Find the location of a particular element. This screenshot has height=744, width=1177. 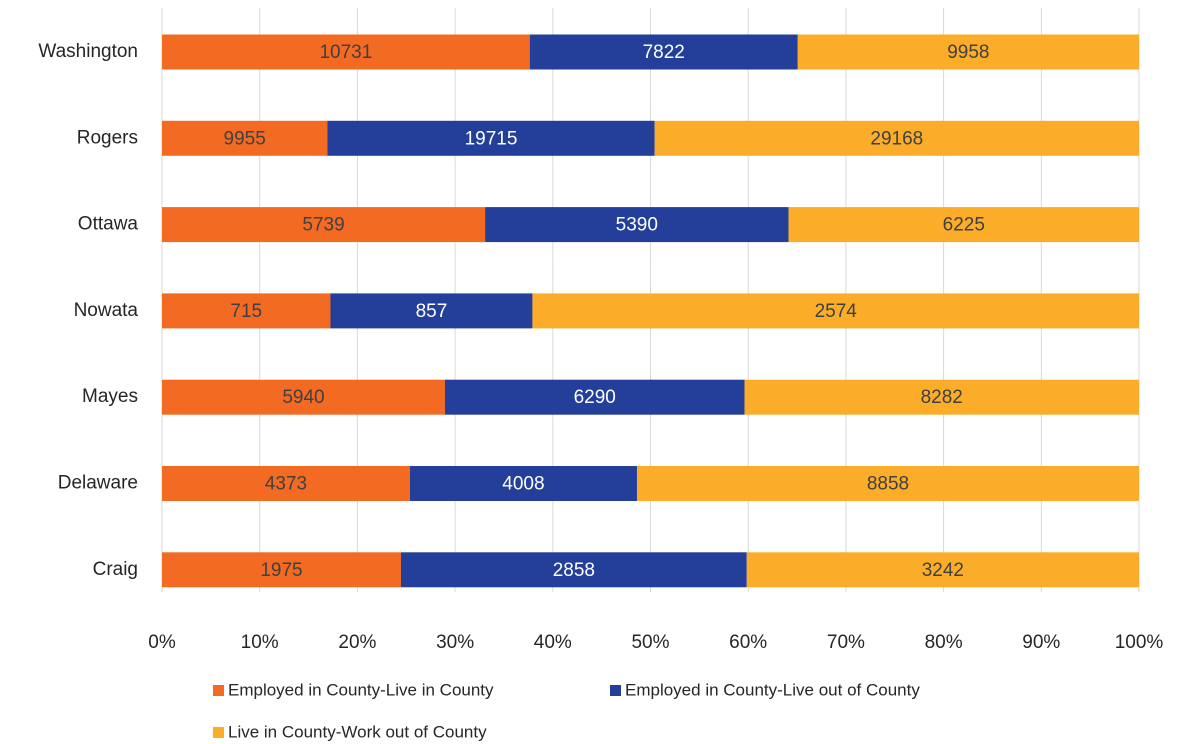

x-tick-label: 40% is located at coordinates (553, 642).